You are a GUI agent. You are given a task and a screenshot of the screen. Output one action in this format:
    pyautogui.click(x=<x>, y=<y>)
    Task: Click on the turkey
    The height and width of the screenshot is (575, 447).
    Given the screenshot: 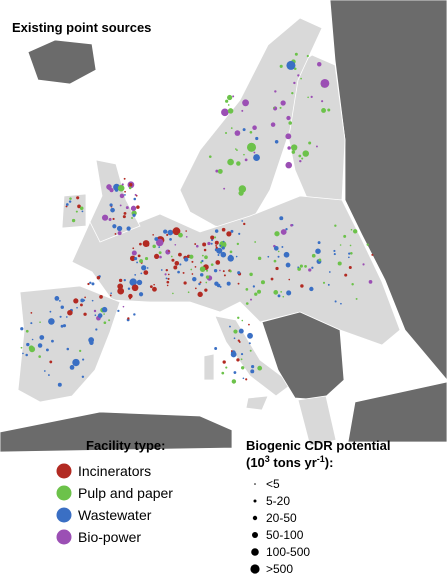 What is the action you would take?
    pyautogui.click(x=397, y=412)
    